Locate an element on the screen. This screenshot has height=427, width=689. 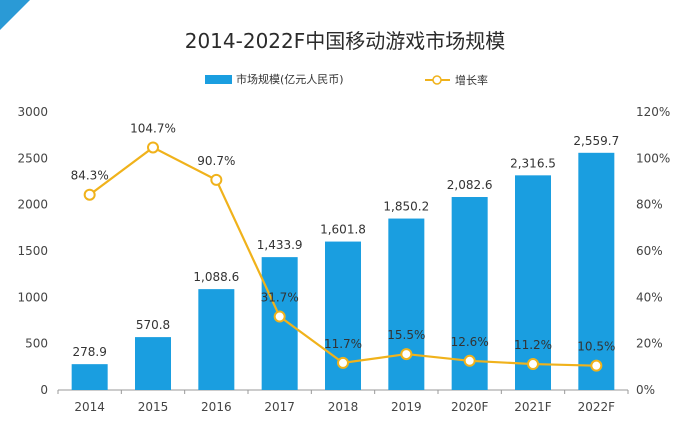
x-tick-label: 2017 is located at coordinates (279, 407).